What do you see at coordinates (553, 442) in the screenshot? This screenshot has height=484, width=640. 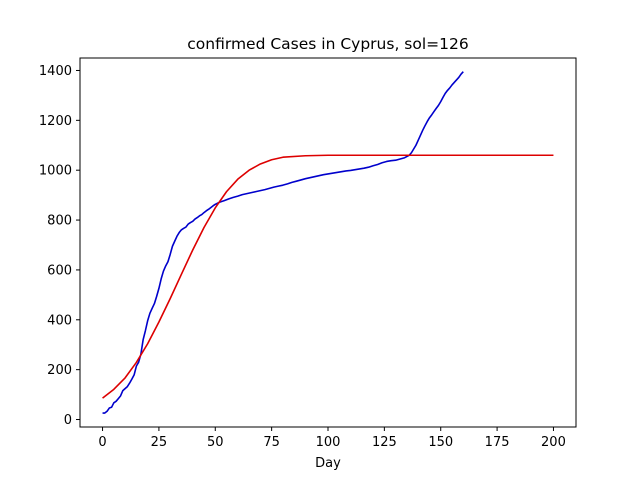 I see `x-tick-label: 200` at bounding box center [553, 442].